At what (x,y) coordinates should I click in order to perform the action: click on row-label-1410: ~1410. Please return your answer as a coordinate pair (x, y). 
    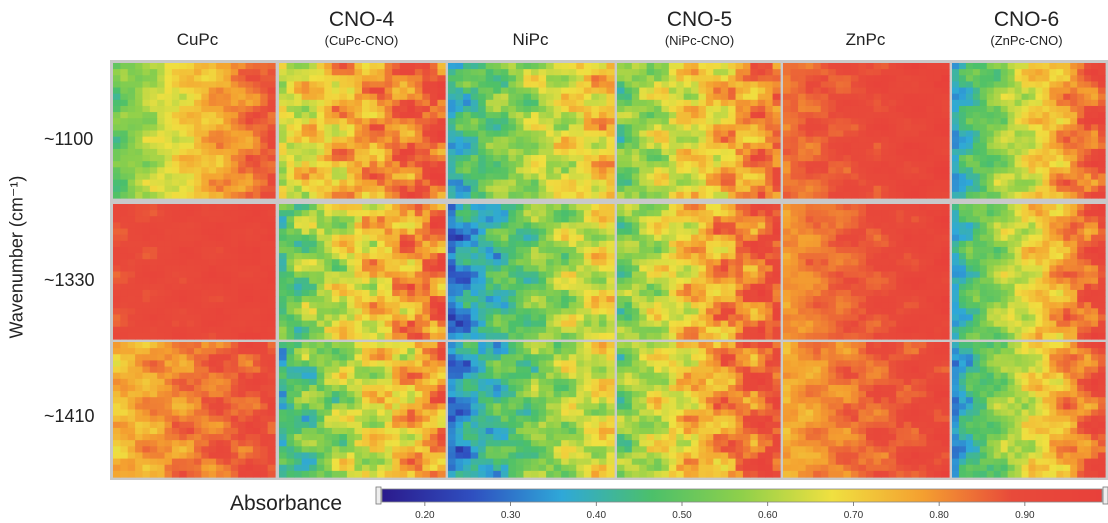
    Looking at the image, I should click on (69, 416).